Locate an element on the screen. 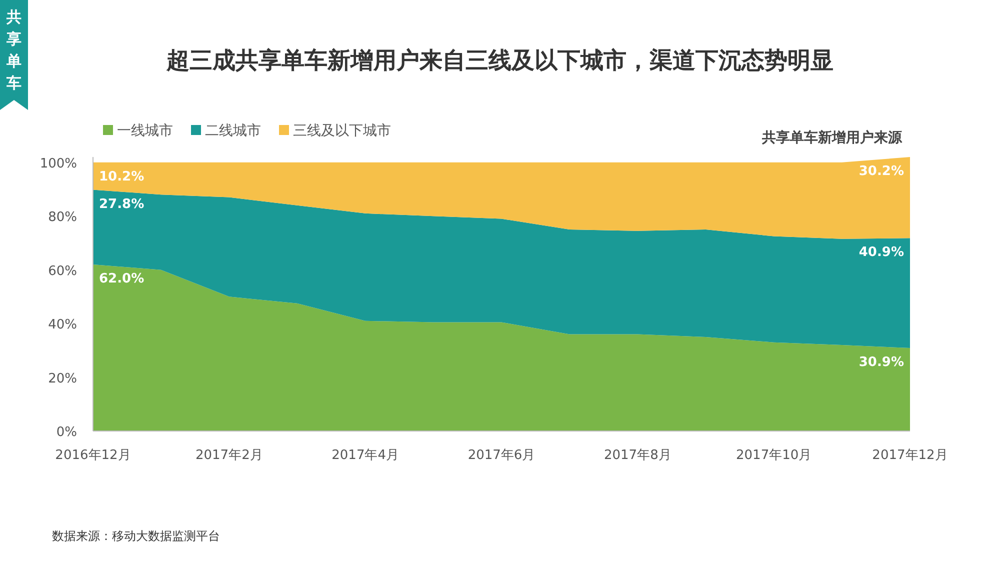 The height and width of the screenshot is (563, 1000). legend-label: 二线城市 is located at coordinates (233, 131).